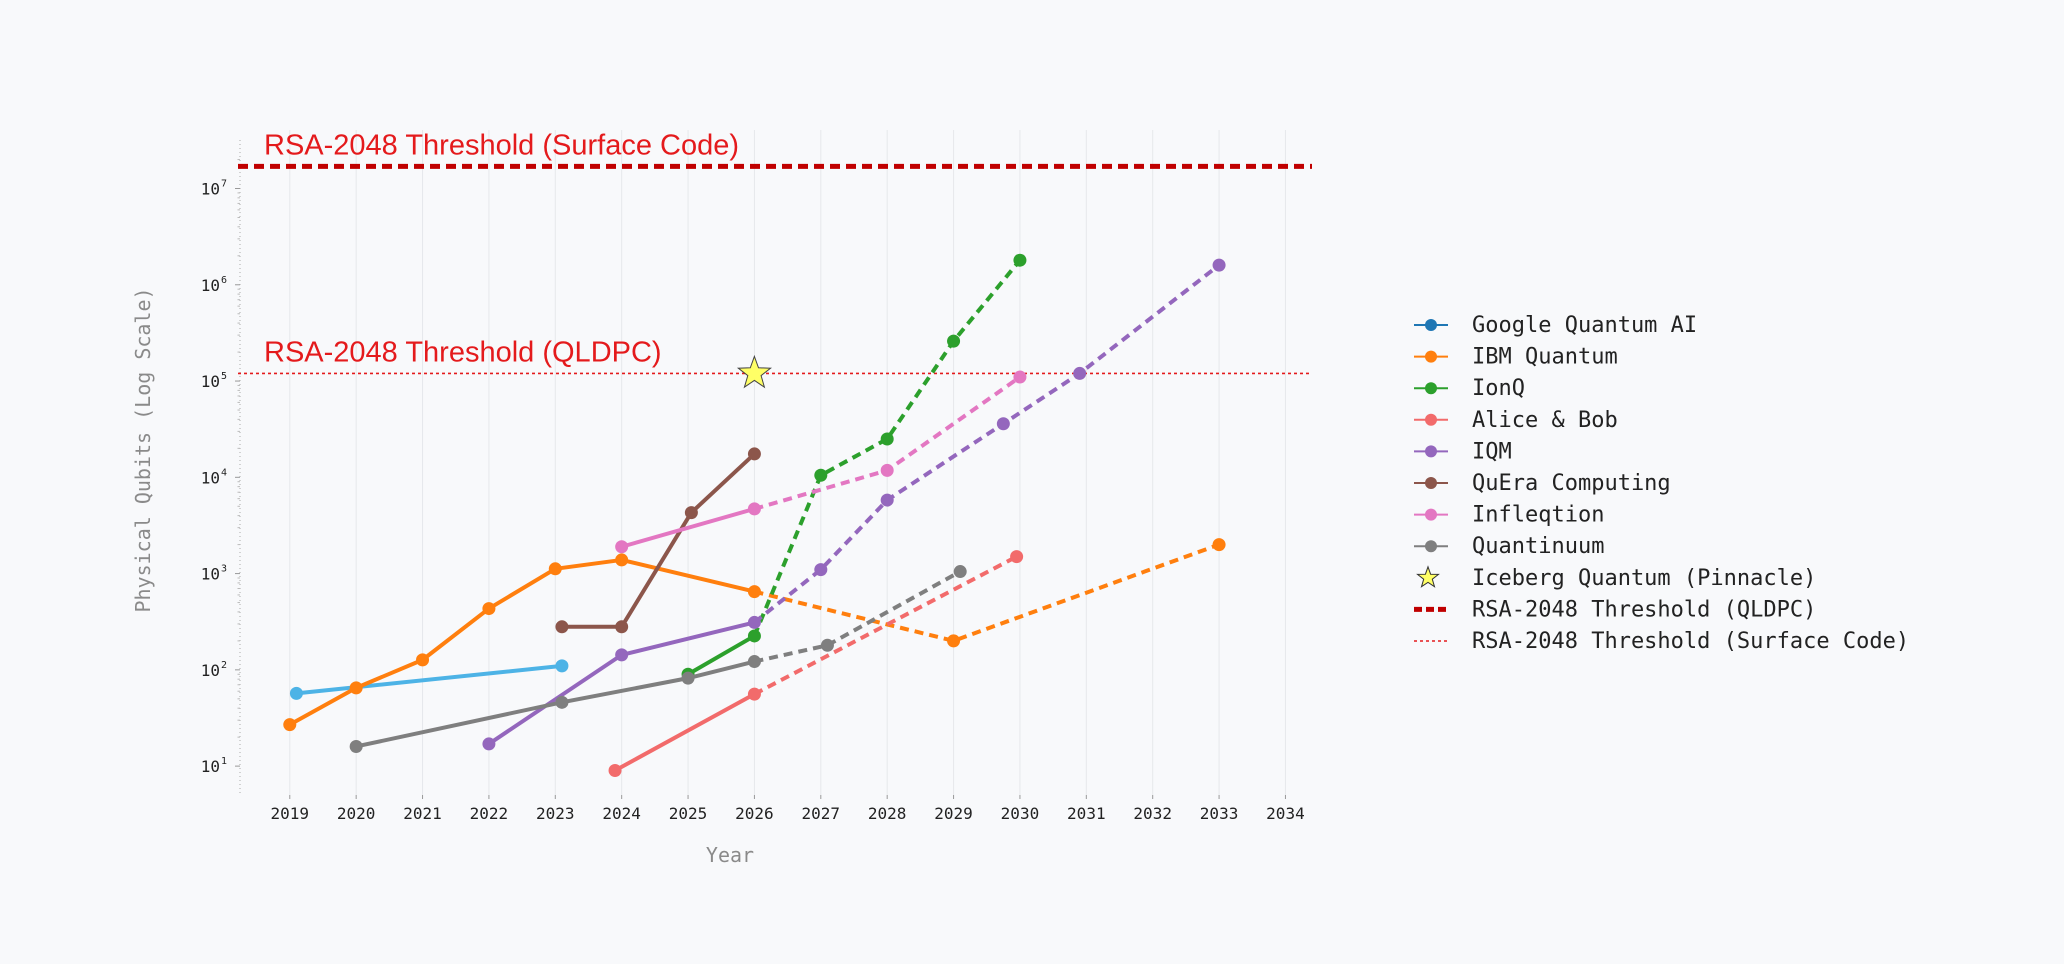 The height and width of the screenshot is (964, 2064). I want to click on series-quantinuum, so click(658, 659).